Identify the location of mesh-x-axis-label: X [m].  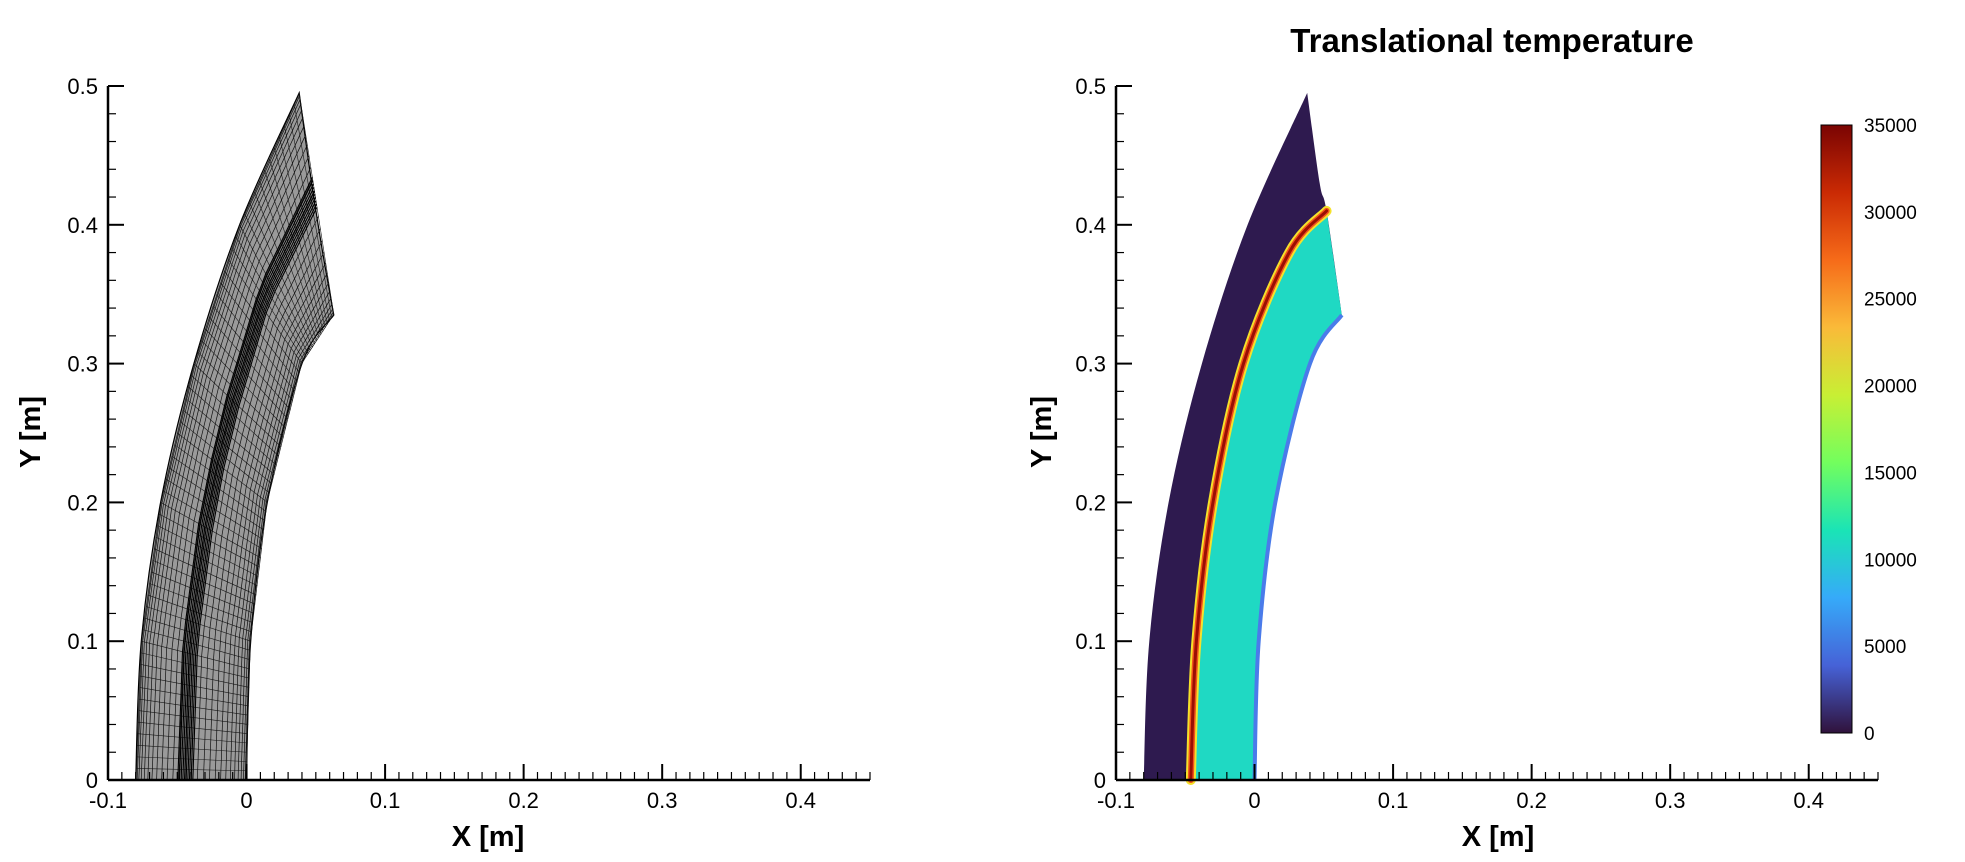
(488, 837).